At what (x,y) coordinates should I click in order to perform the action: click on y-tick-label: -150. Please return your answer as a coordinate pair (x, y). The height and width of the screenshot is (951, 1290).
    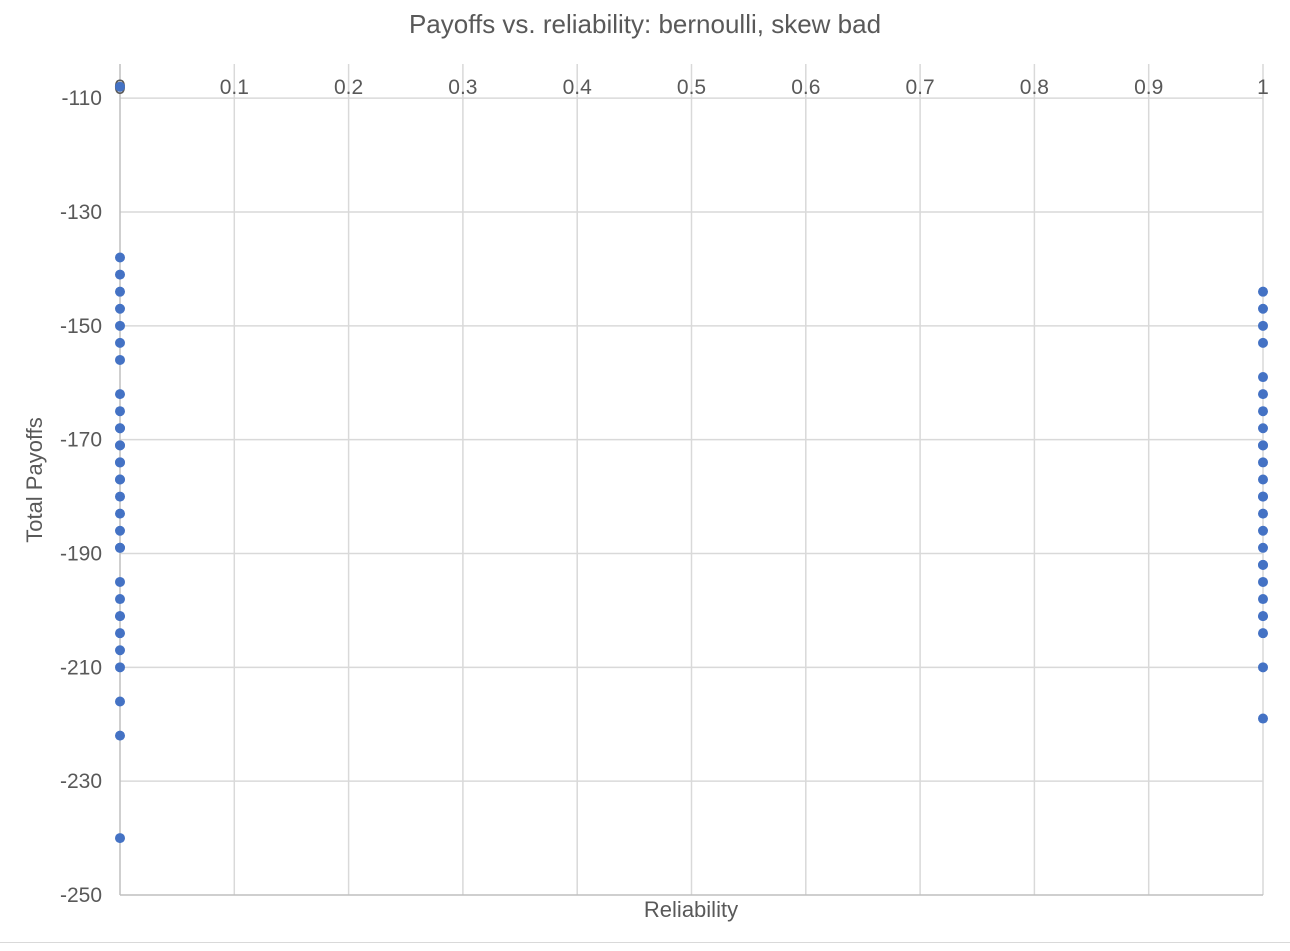
    Looking at the image, I should click on (81, 326).